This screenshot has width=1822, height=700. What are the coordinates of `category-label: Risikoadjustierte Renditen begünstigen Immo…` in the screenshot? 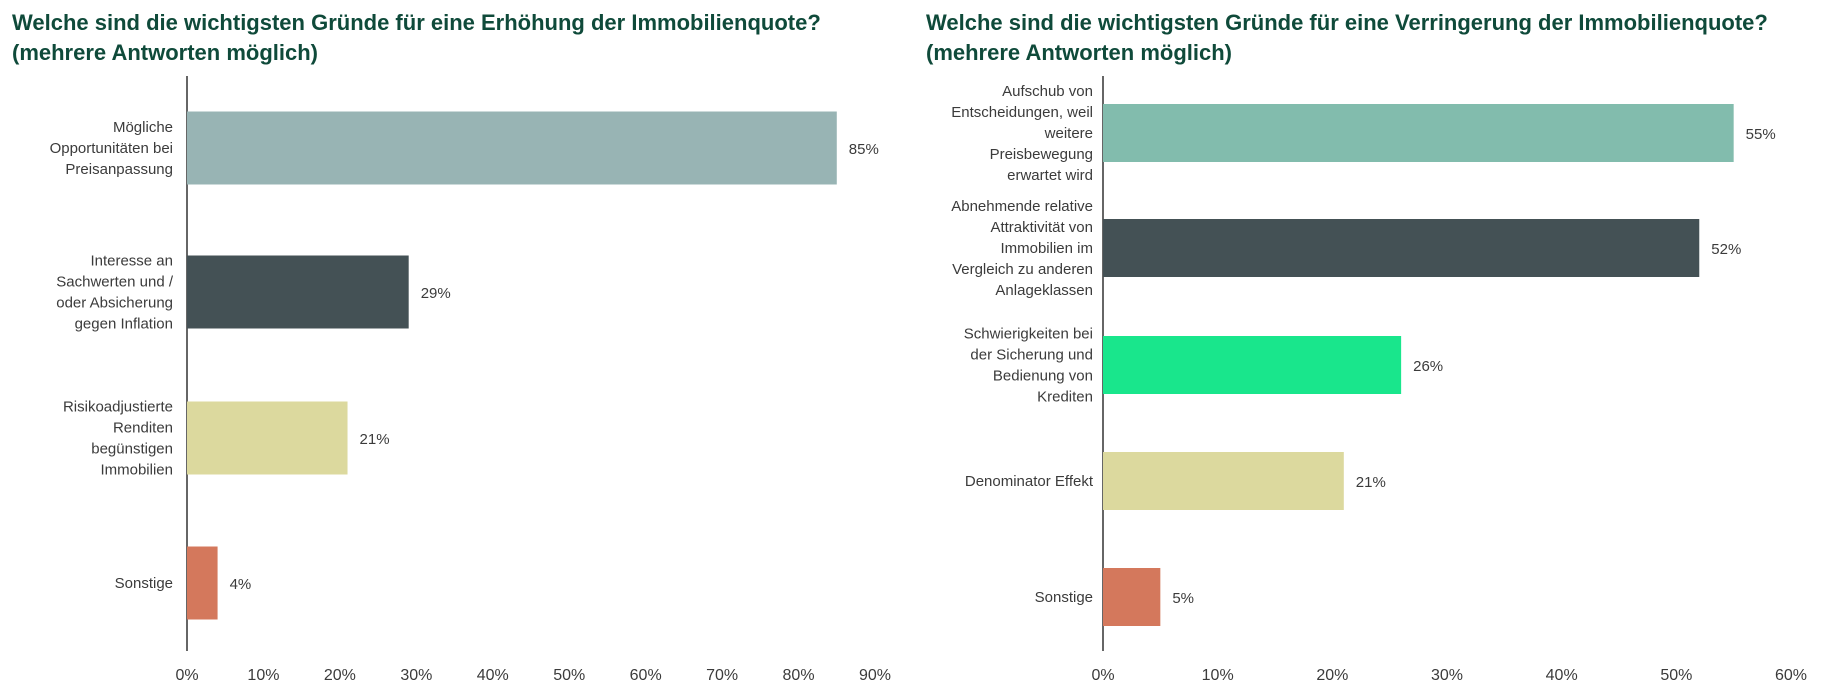 It's located at (118, 439).